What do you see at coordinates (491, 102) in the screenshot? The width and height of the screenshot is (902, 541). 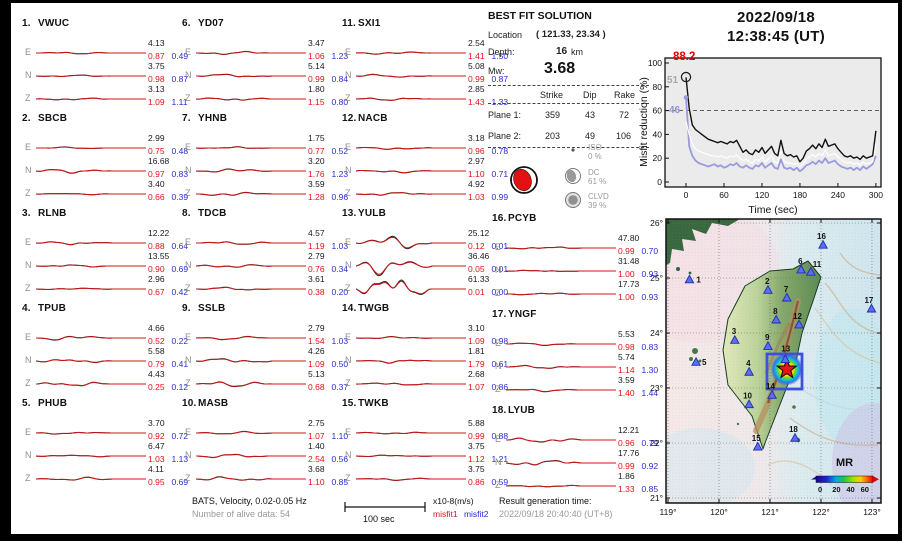 I see `misfit-values: 1.43 1.33` at bounding box center [491, 102].